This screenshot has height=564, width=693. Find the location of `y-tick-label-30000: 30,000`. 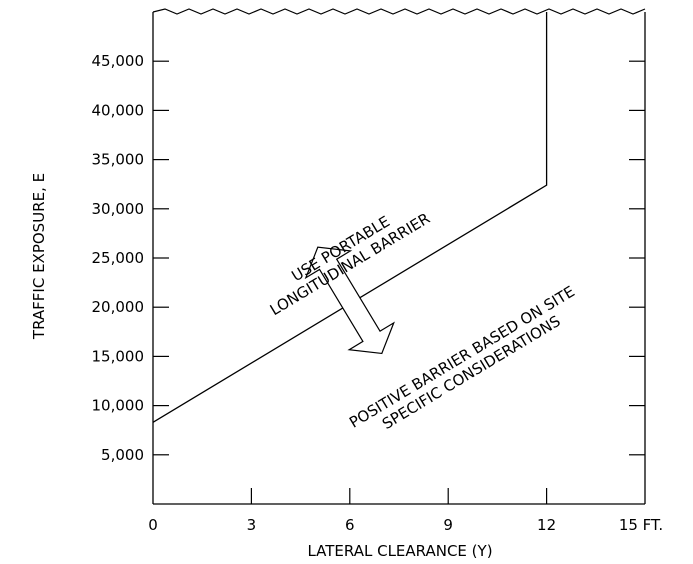

y-tick-label-30000: 30,000 is located at coordinates (118, 209).